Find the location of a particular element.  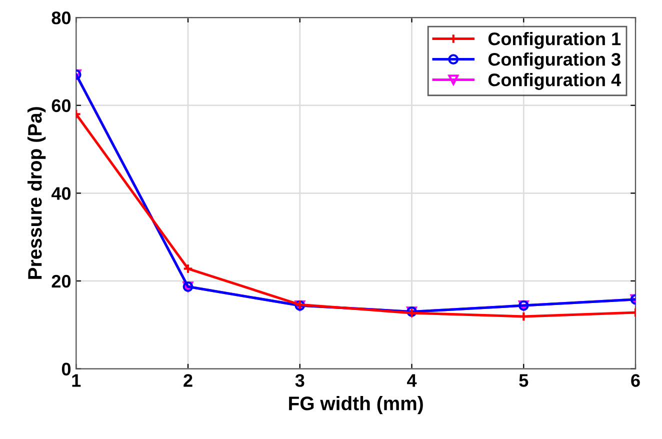

x-tick-label: 3 is located at coordinates (299, 380).